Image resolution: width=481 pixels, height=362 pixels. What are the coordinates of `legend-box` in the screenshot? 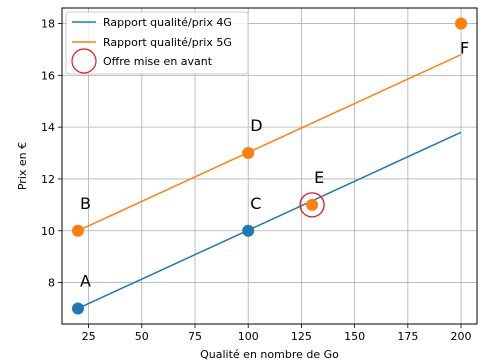 It's located at (157, 43).